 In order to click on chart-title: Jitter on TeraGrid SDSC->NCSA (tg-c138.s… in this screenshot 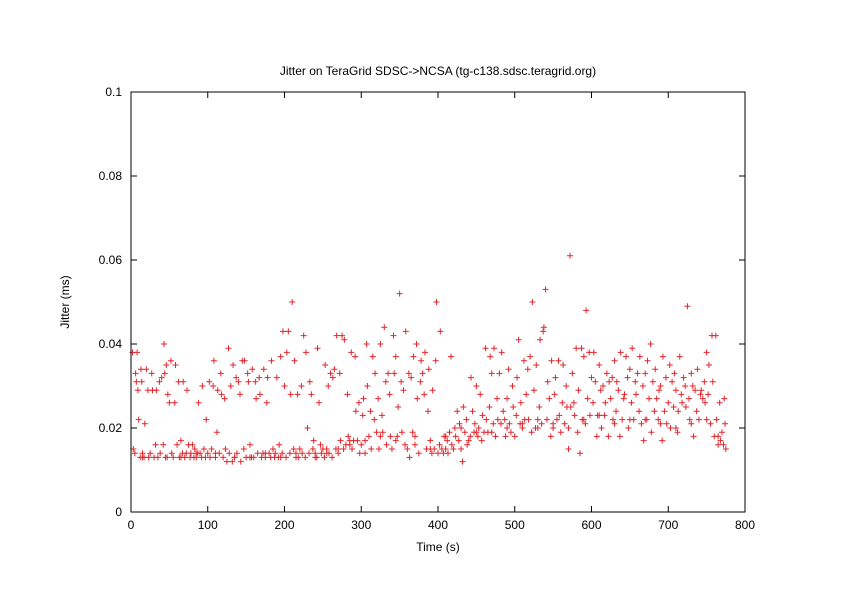, I will do `click(438, 71)`.